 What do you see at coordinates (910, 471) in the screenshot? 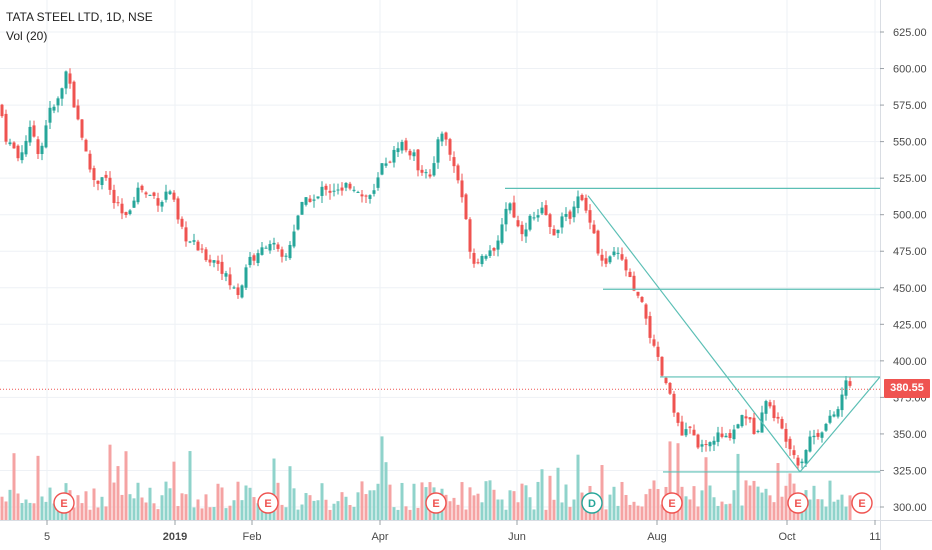
I see `y-tick-label: 325.00` at bounding box center [910, 471].